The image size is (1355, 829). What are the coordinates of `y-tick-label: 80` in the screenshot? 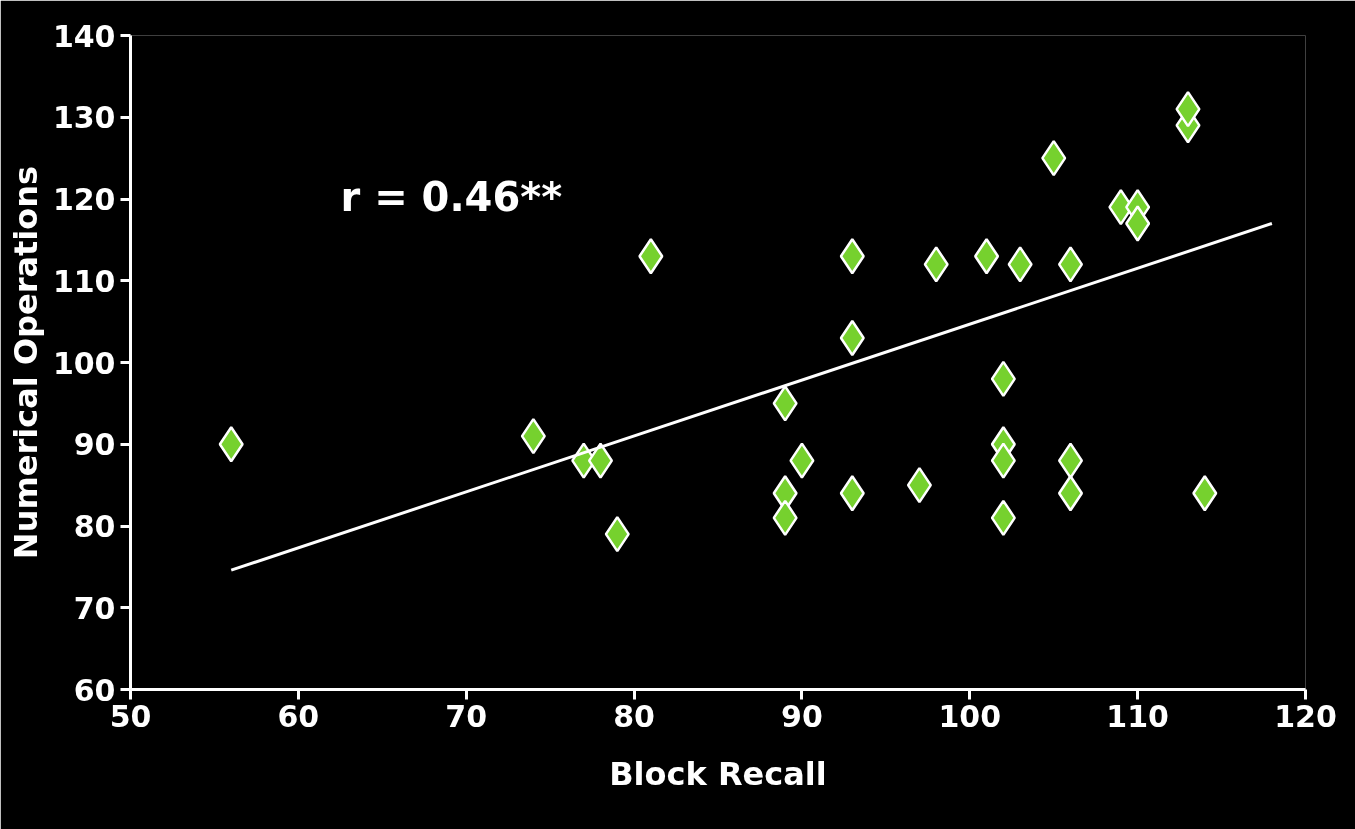 It's located at (94, 526).